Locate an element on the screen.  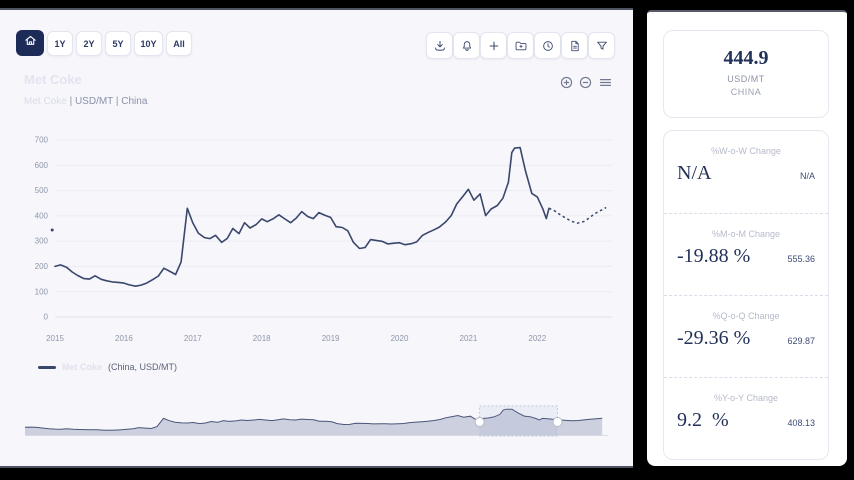
y-axis-tick: 400 is located at coordinates (42, 216).